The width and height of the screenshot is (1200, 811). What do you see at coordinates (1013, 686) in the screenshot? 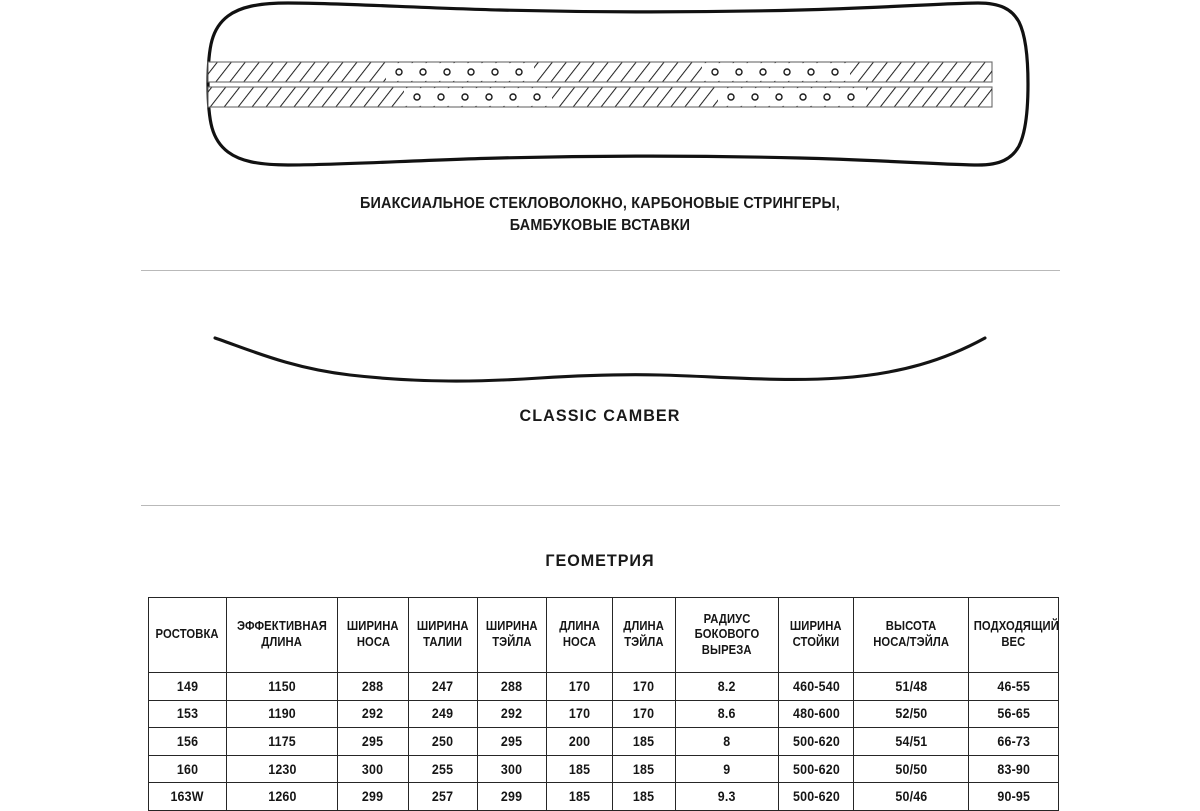
I see `table-cell-value: 46-55` at bounding box center [1013, 686].